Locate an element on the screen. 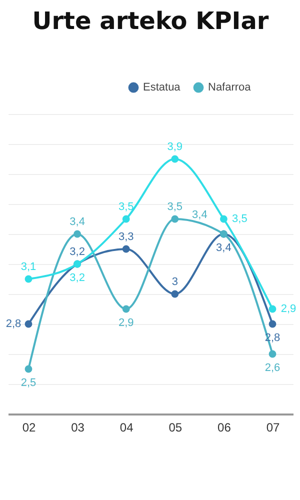  x-tick-label: 04 is located at coordinates (127, 427).